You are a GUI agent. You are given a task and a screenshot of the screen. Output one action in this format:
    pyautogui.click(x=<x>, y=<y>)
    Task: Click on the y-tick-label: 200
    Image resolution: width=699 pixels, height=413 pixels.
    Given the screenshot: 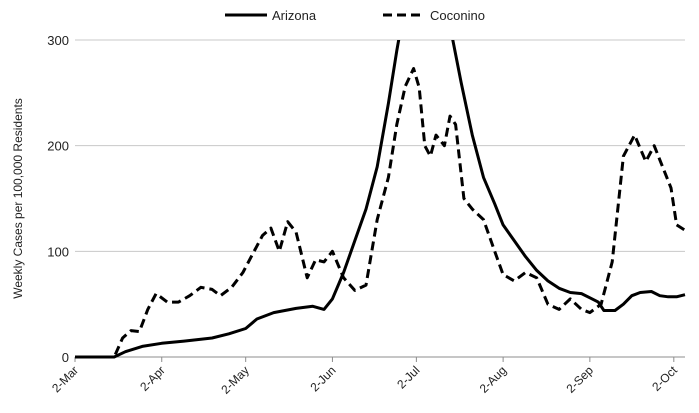 What is the action you would take?
    pyautogui.click(x=58, y=146)
    